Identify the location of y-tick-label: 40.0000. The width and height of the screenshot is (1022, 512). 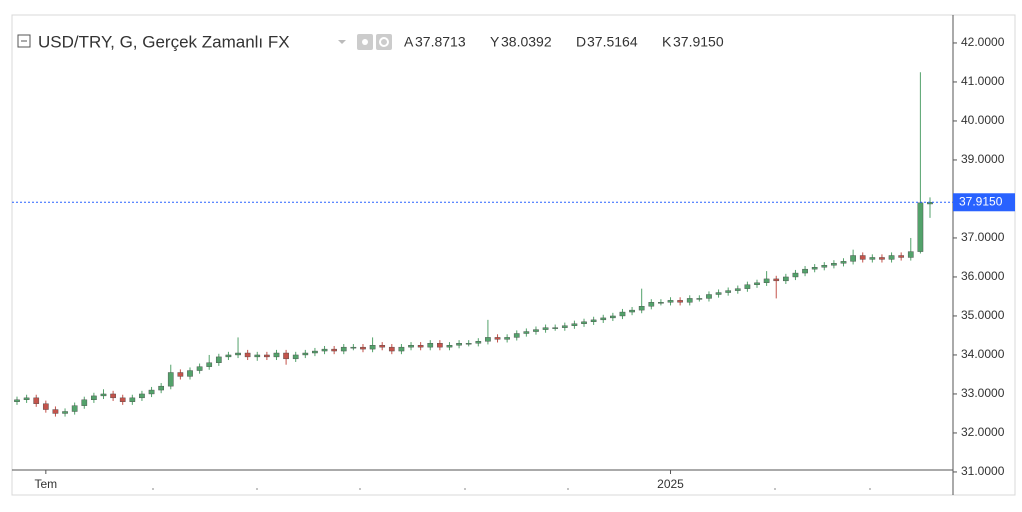
(983, 120).